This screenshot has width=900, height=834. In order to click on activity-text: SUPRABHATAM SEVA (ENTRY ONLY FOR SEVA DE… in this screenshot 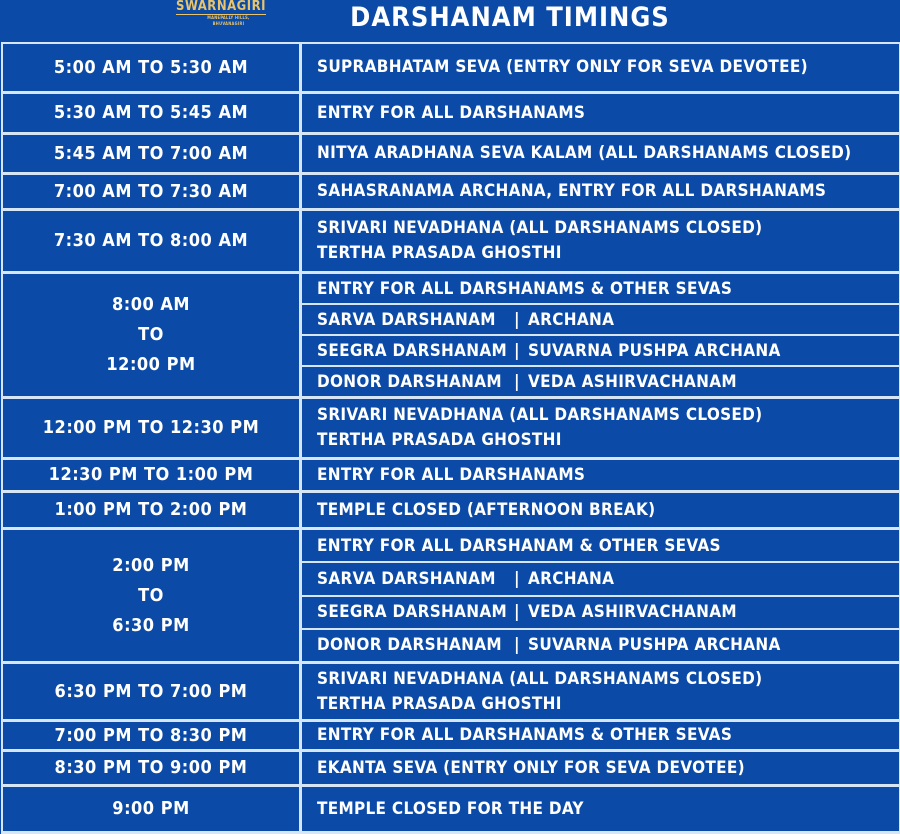, I will do `click(562, 67)`.